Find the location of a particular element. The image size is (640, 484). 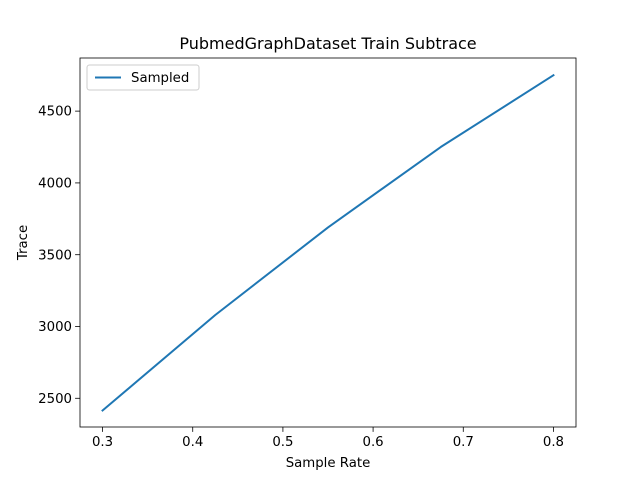

legend: Sampled is located at coordinates (143, 77).